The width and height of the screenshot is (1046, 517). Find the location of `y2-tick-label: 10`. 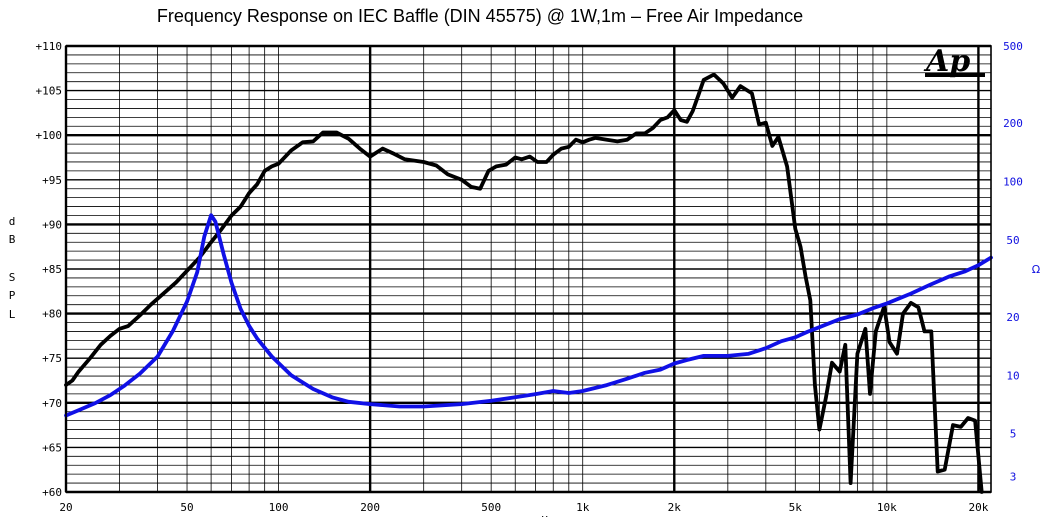

y2-tick-label: 10 is located at coordinates (1012, 375).